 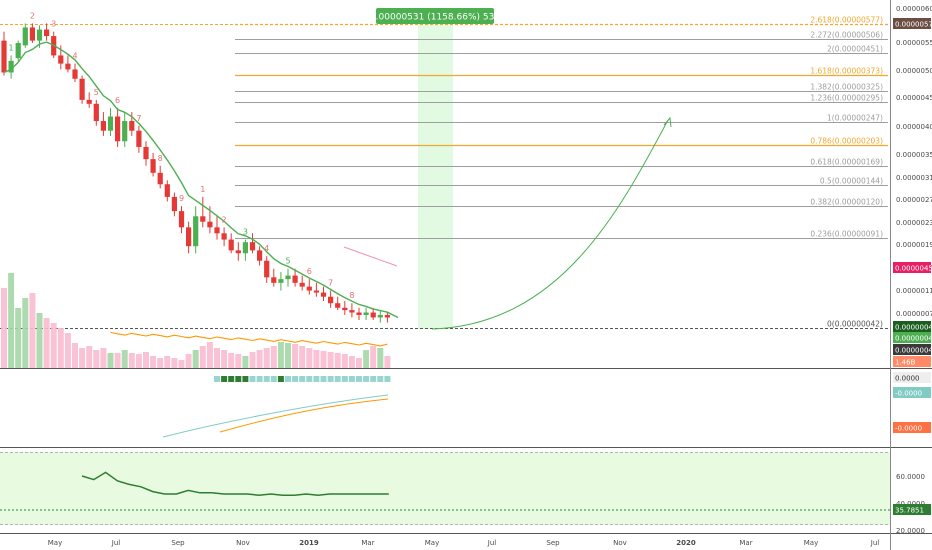 I want to click on rsi-badge-label: 35.7851, so click(x=909, y=511).